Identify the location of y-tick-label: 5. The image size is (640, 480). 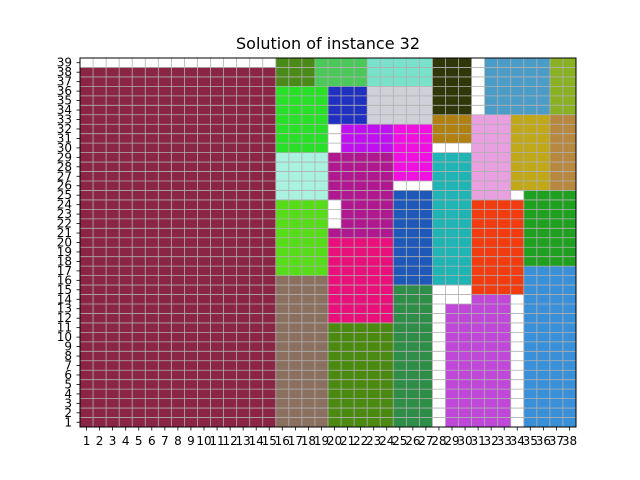
(68, 384).